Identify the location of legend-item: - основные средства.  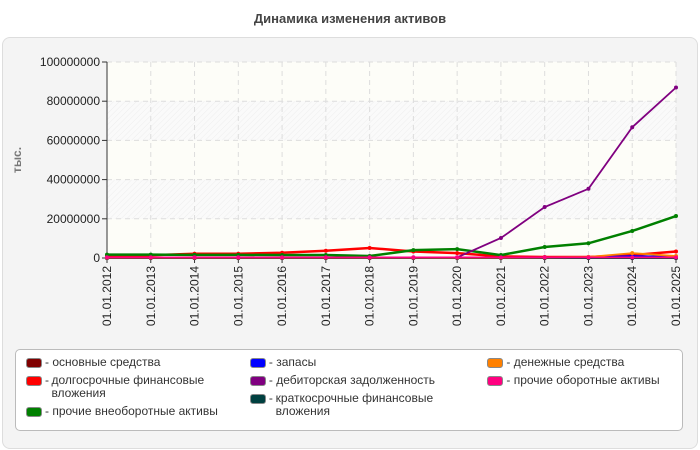
(131, 362).